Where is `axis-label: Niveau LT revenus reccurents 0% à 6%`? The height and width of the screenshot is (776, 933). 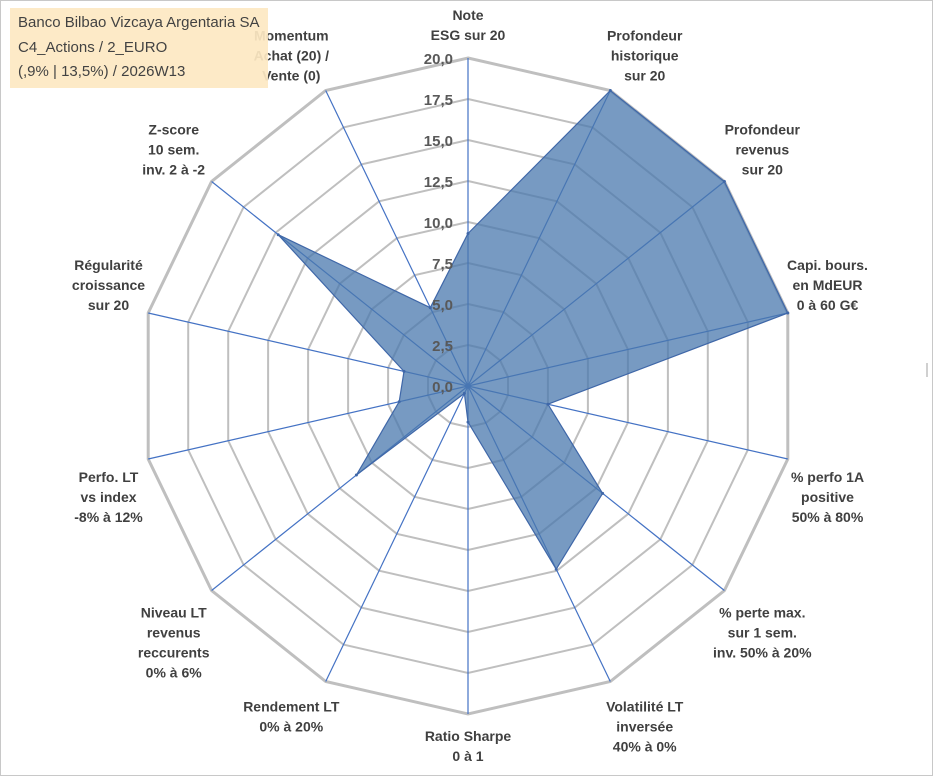
axis-label: Niveau LT revenus reccurents 0% à 6% is located at coordinates (174, 643).